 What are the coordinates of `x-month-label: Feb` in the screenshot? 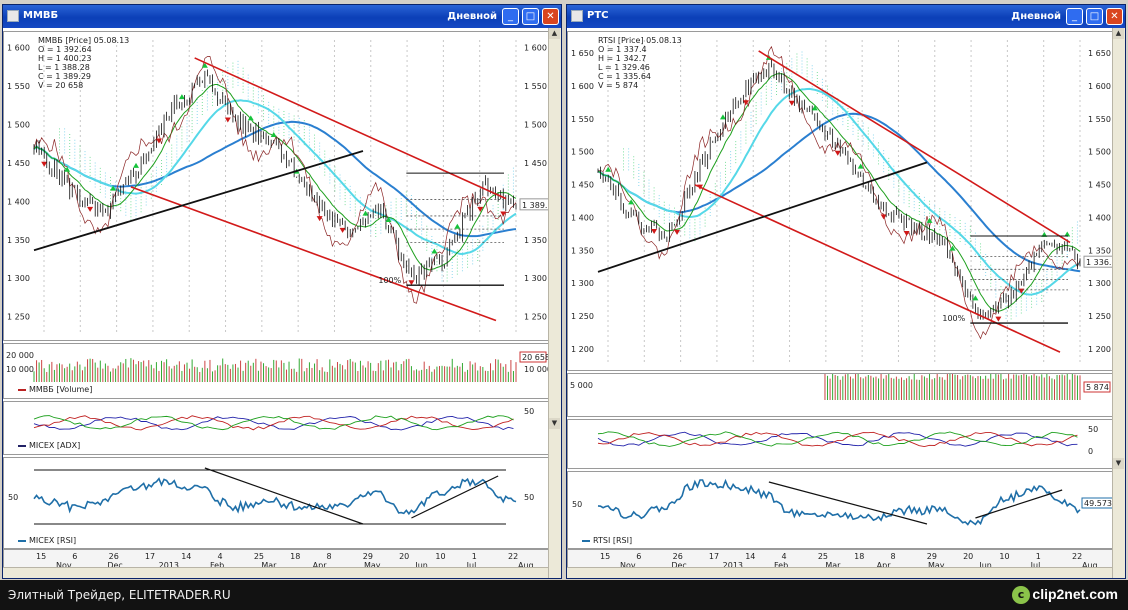 It's located at (781, 565).